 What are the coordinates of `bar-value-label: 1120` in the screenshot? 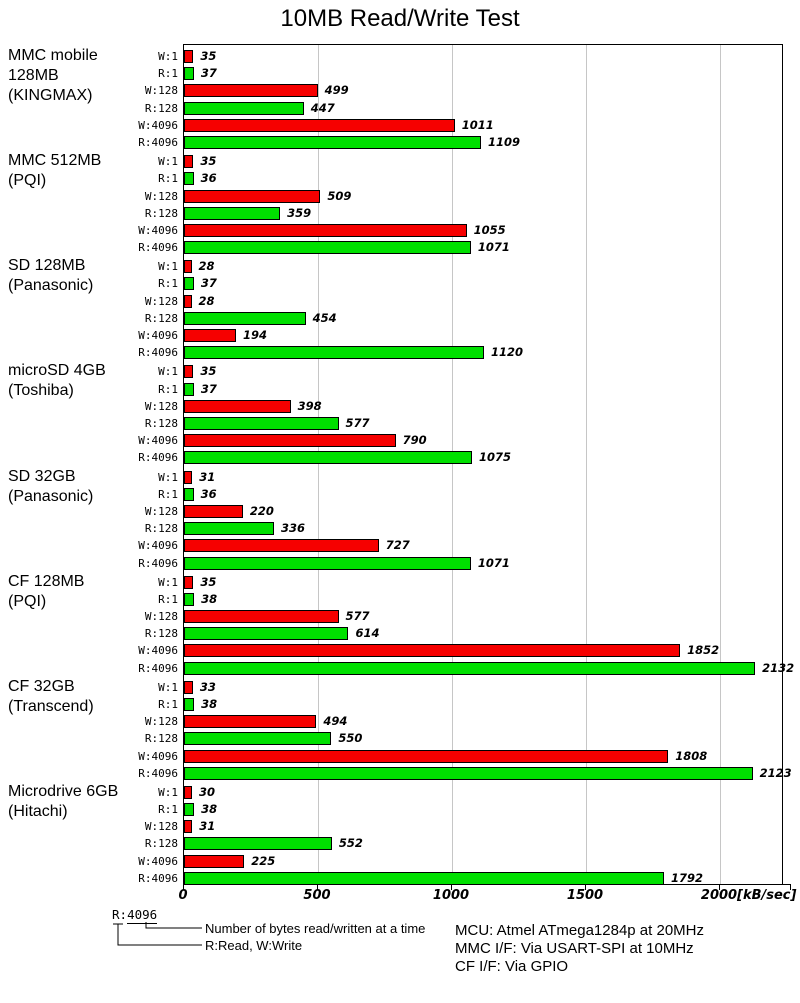 It's located at (507, 352).